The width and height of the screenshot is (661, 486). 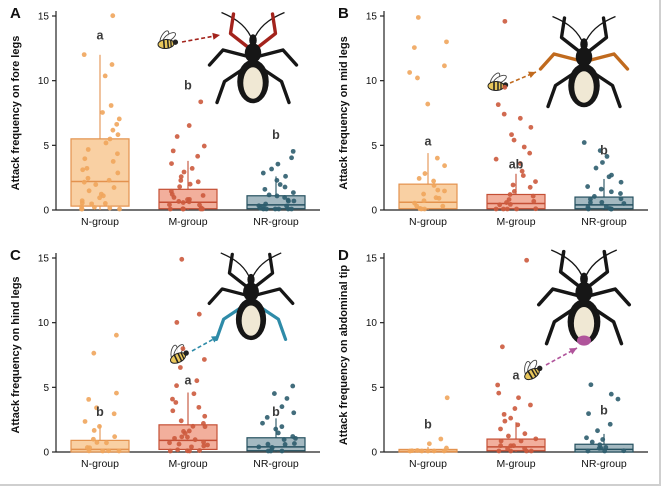 I want to click on bug-head, so click(x=251, y=279).